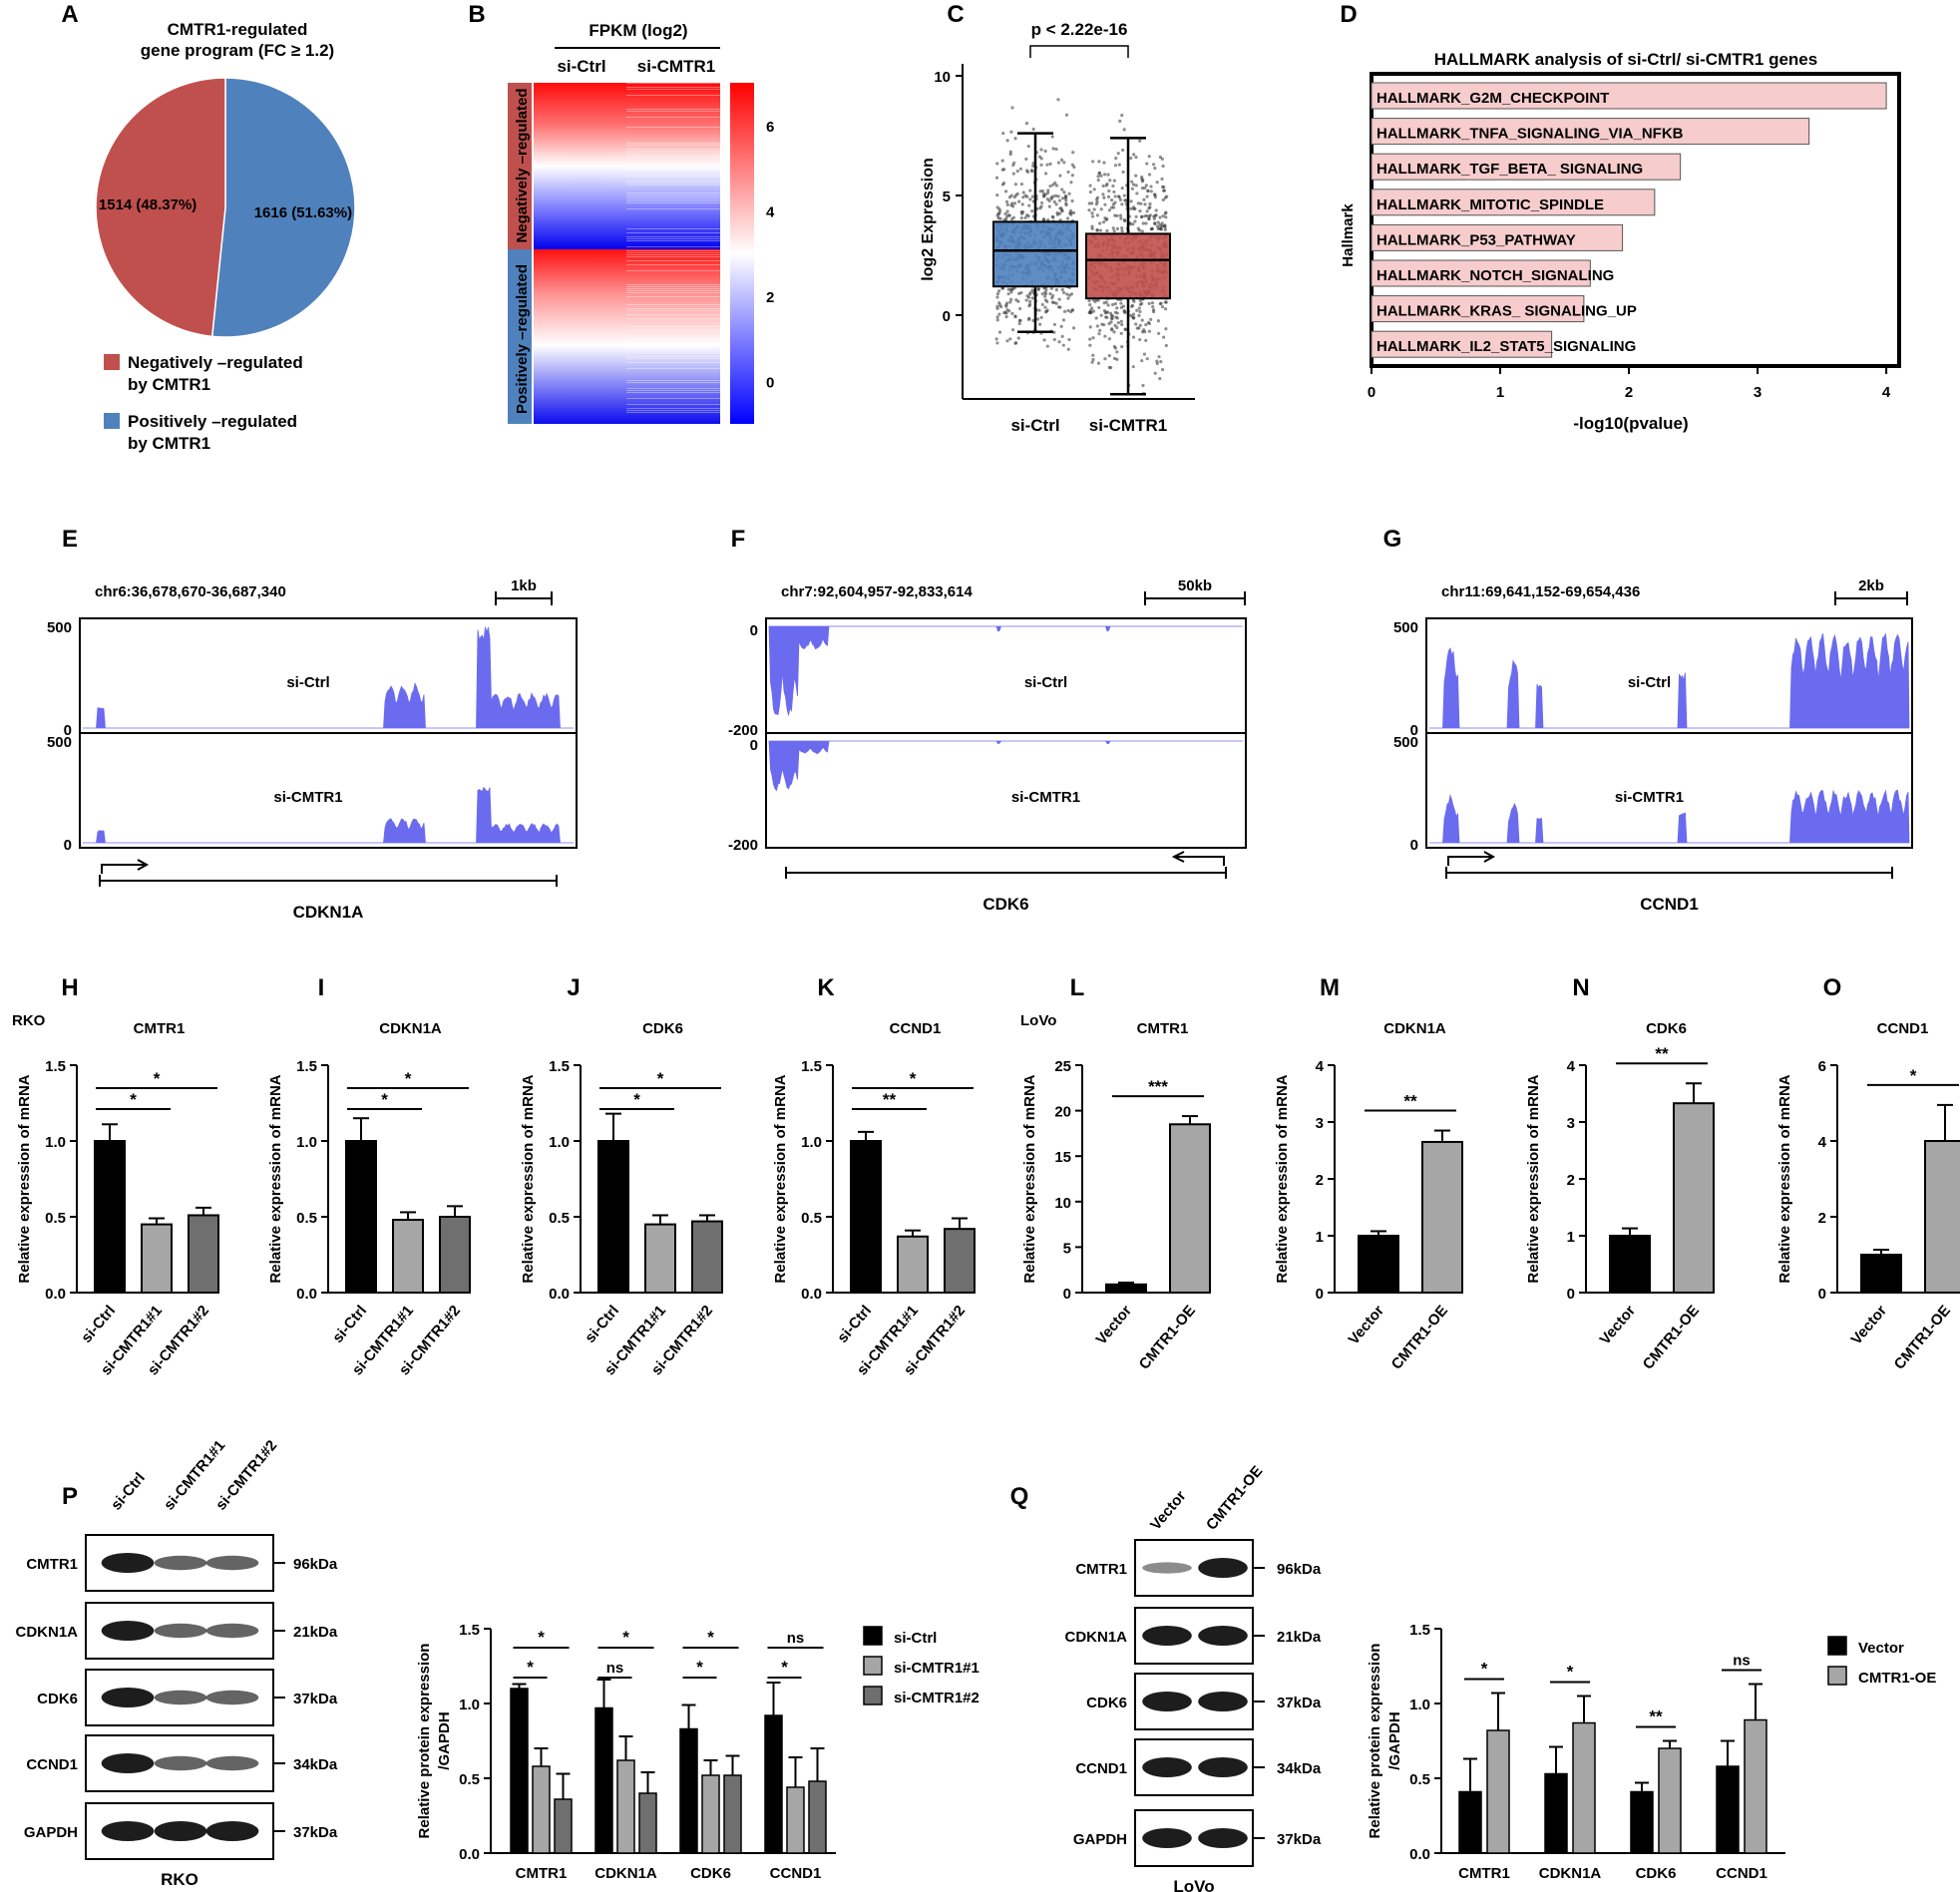  I want to click on bar-label: HALLMARK_TGF_BETA_ SIGNALING, so click(1510, 170).